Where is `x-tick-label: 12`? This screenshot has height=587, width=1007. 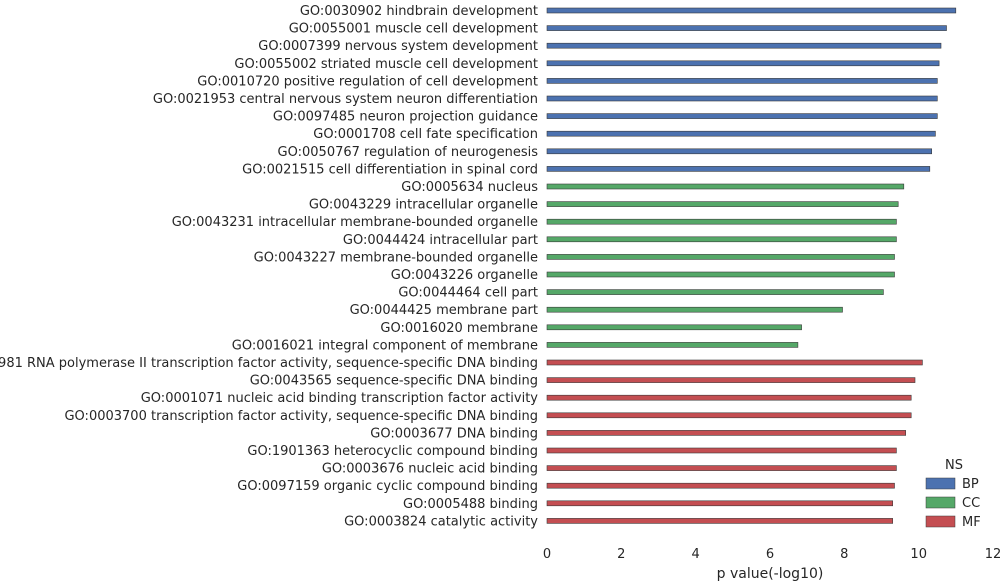 x-tick-label: 12 is located at coordinates (993, 554).